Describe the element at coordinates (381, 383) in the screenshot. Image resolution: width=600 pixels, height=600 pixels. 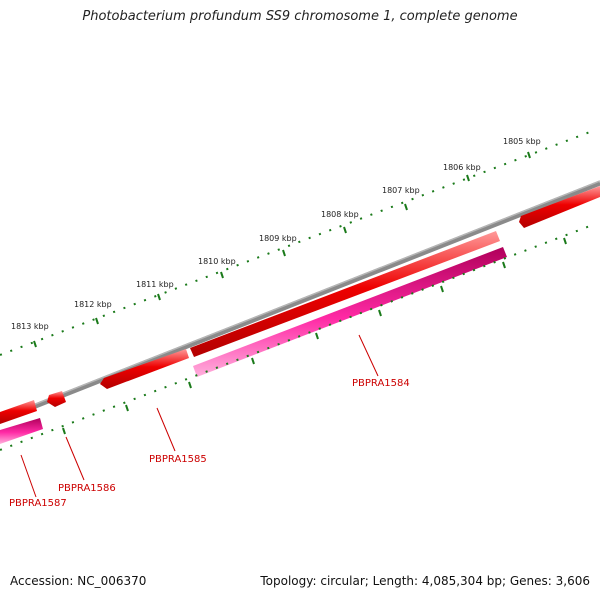
I see `gene-label-PBPRA1584: PBPRA1584` at that location.